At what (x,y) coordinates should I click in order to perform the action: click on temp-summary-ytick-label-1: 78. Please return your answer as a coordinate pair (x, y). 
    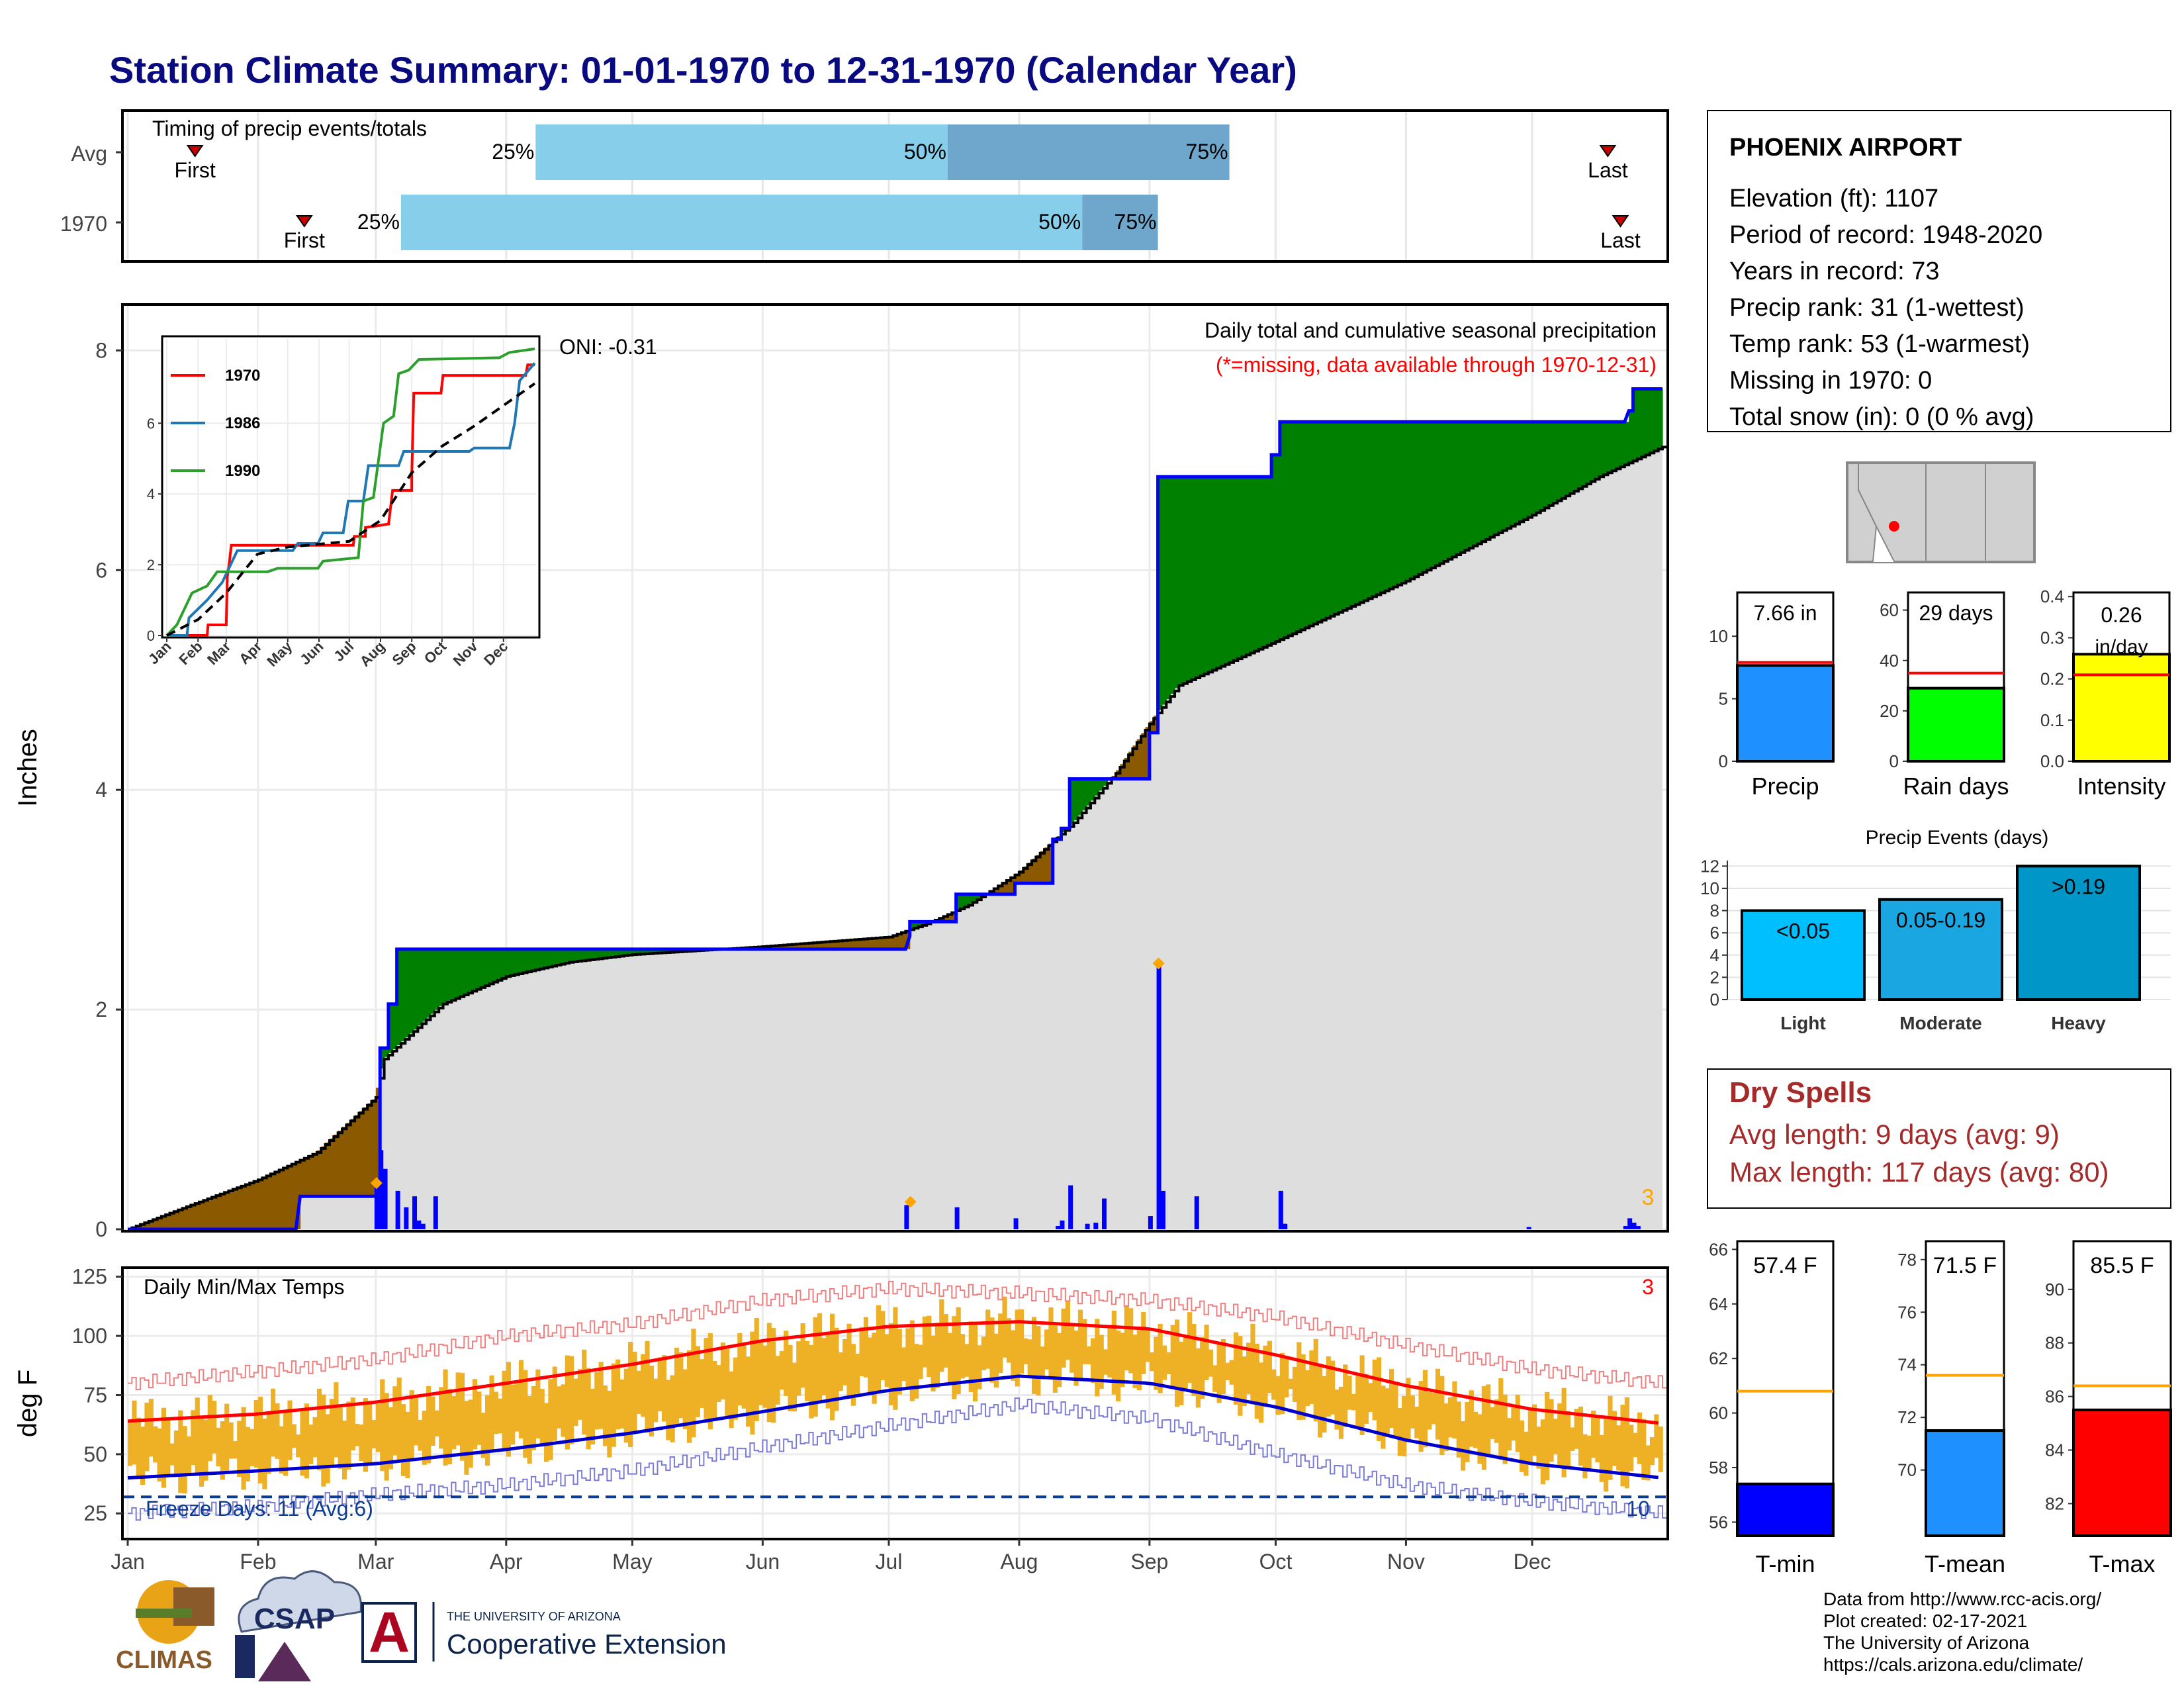
    Looking at the image, I should click on (1907, 1260).